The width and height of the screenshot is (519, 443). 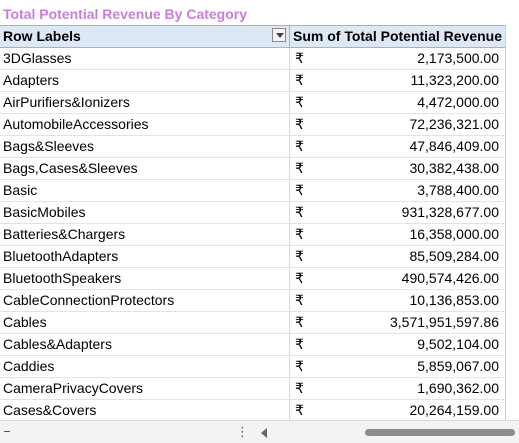 I want to click on table-row: Caddies ₹5,859,067.00, so click(x=252, y=367).